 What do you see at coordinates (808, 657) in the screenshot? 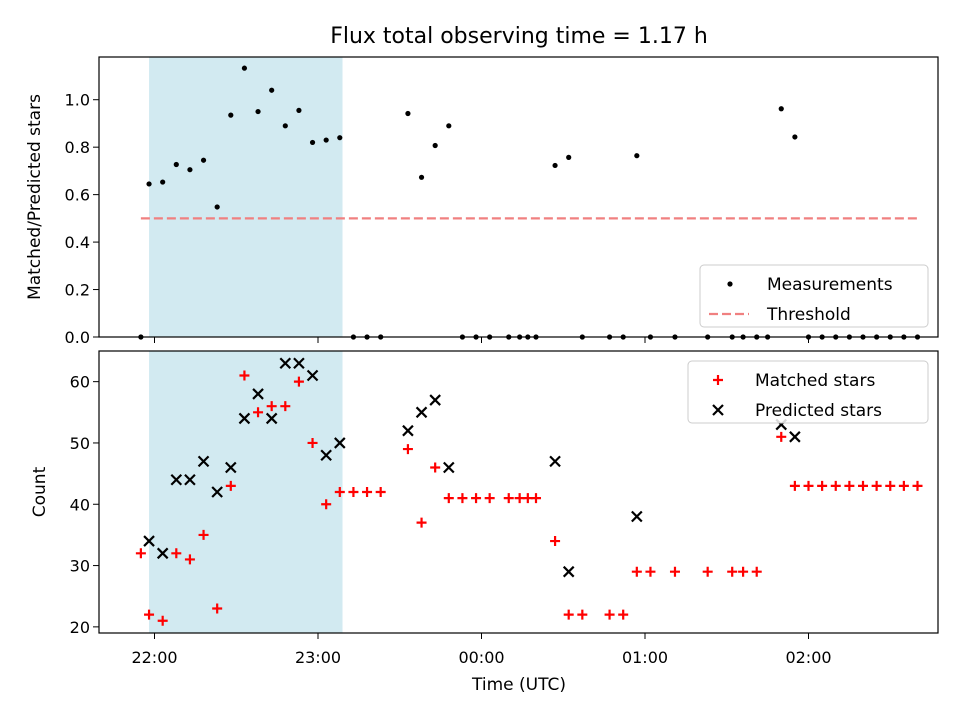
I see `x-tick-label: 02:00` at bounding box center [808, 657].